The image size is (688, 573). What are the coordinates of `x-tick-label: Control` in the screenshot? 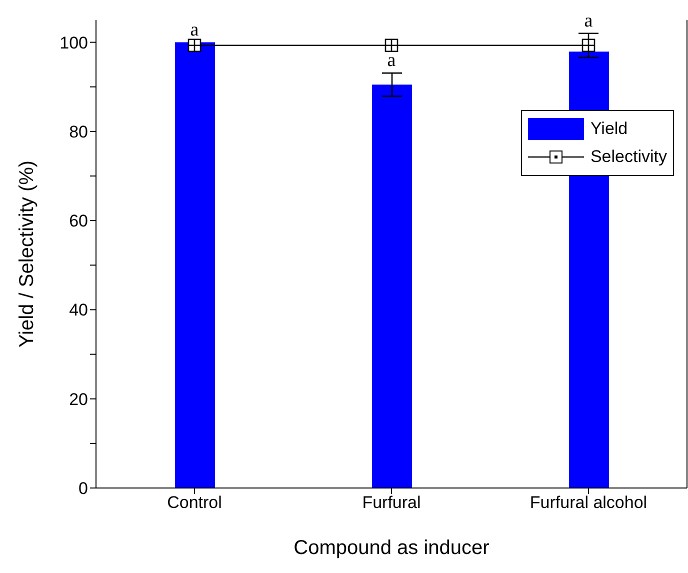 It's located at (194, 502).